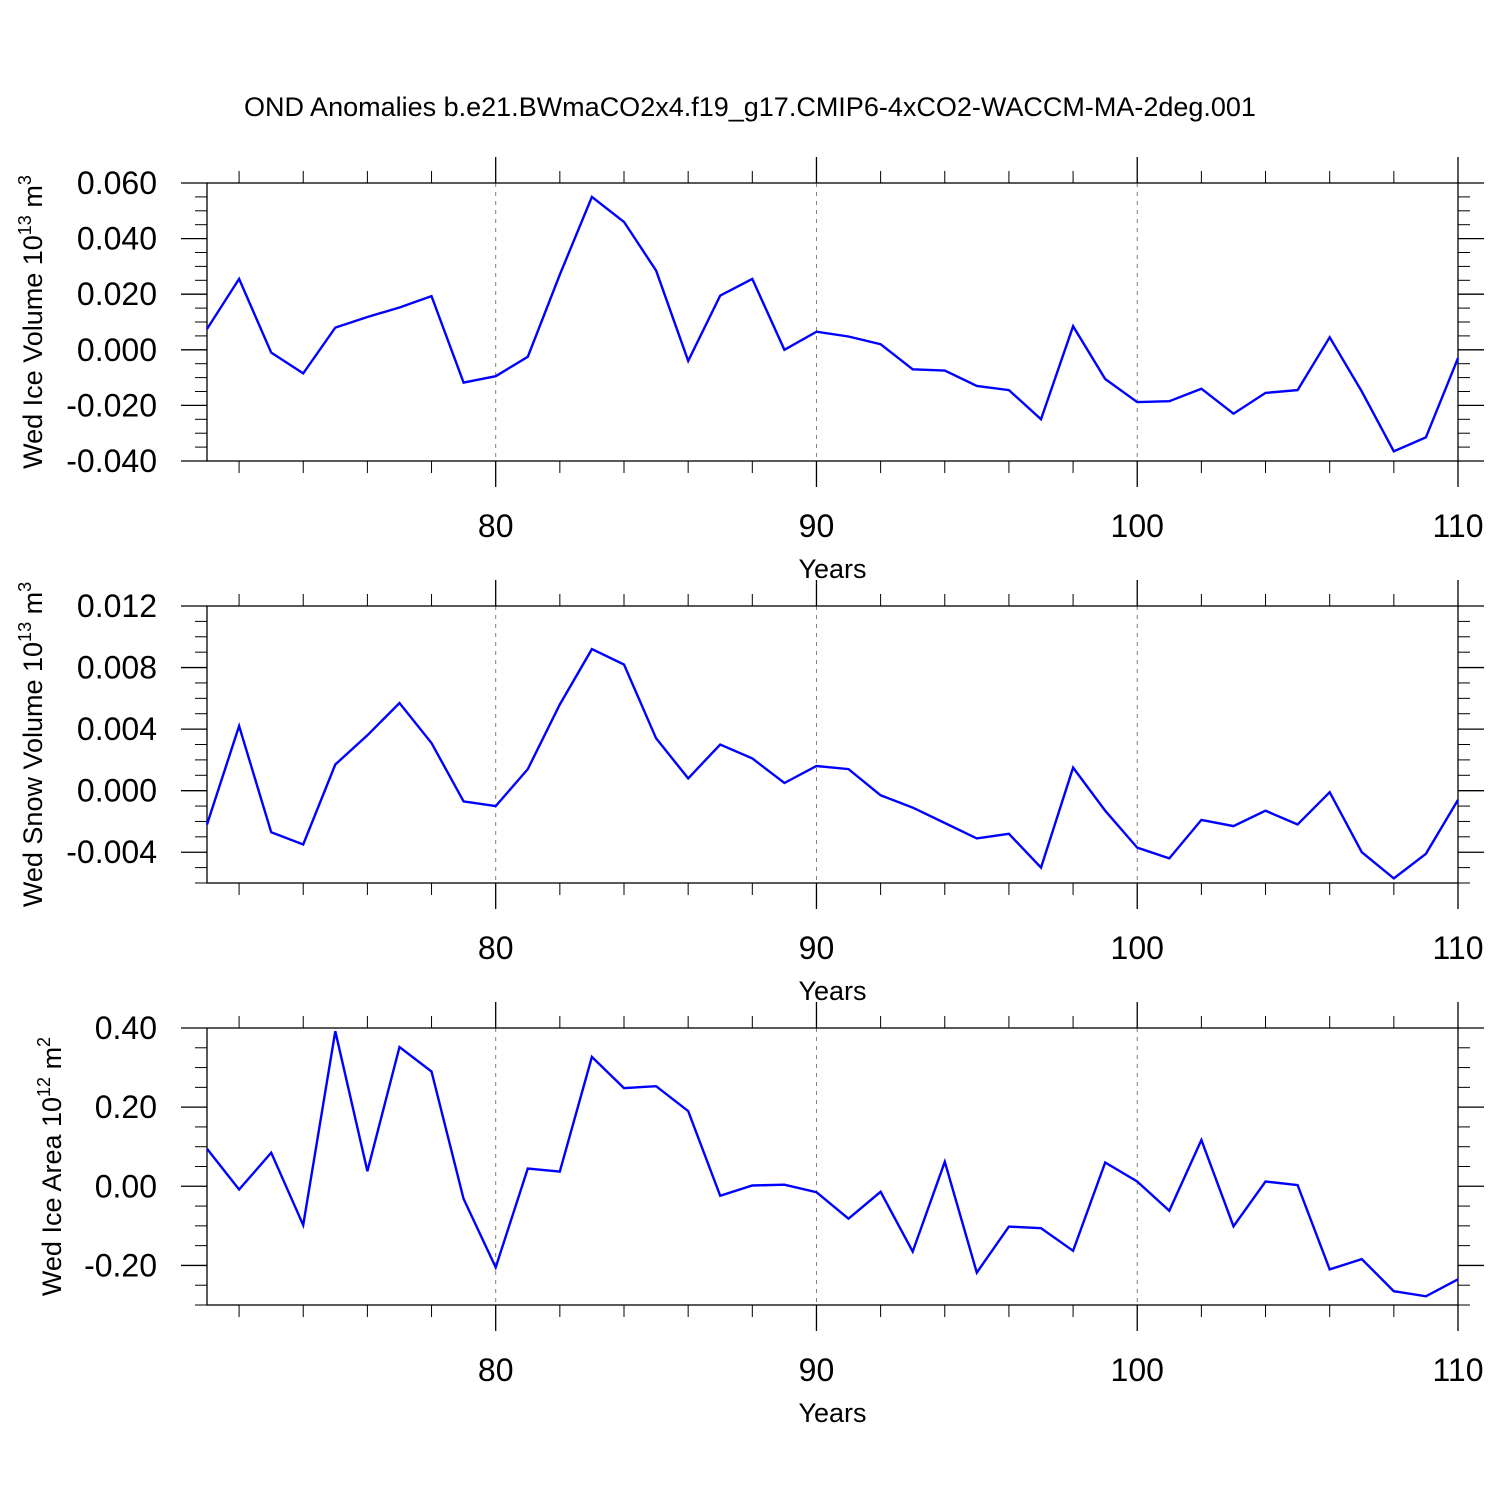 This screenshot has width=1500, height=1500. Describe the element at coordinates (117, 668) in the screenshot. I see `y-tick-label: 0.008` at that location.